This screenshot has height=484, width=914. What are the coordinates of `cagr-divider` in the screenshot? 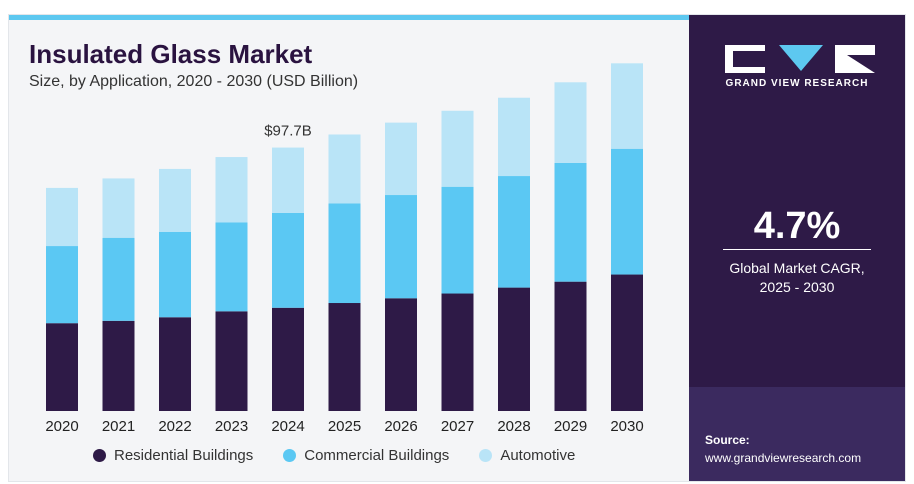 It's located at (797, 249).